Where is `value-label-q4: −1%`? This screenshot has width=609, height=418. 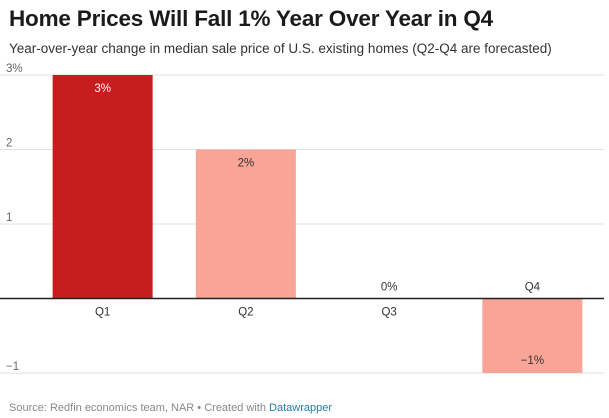 value-label-q4: −1% is located at coordinates (532, 361).